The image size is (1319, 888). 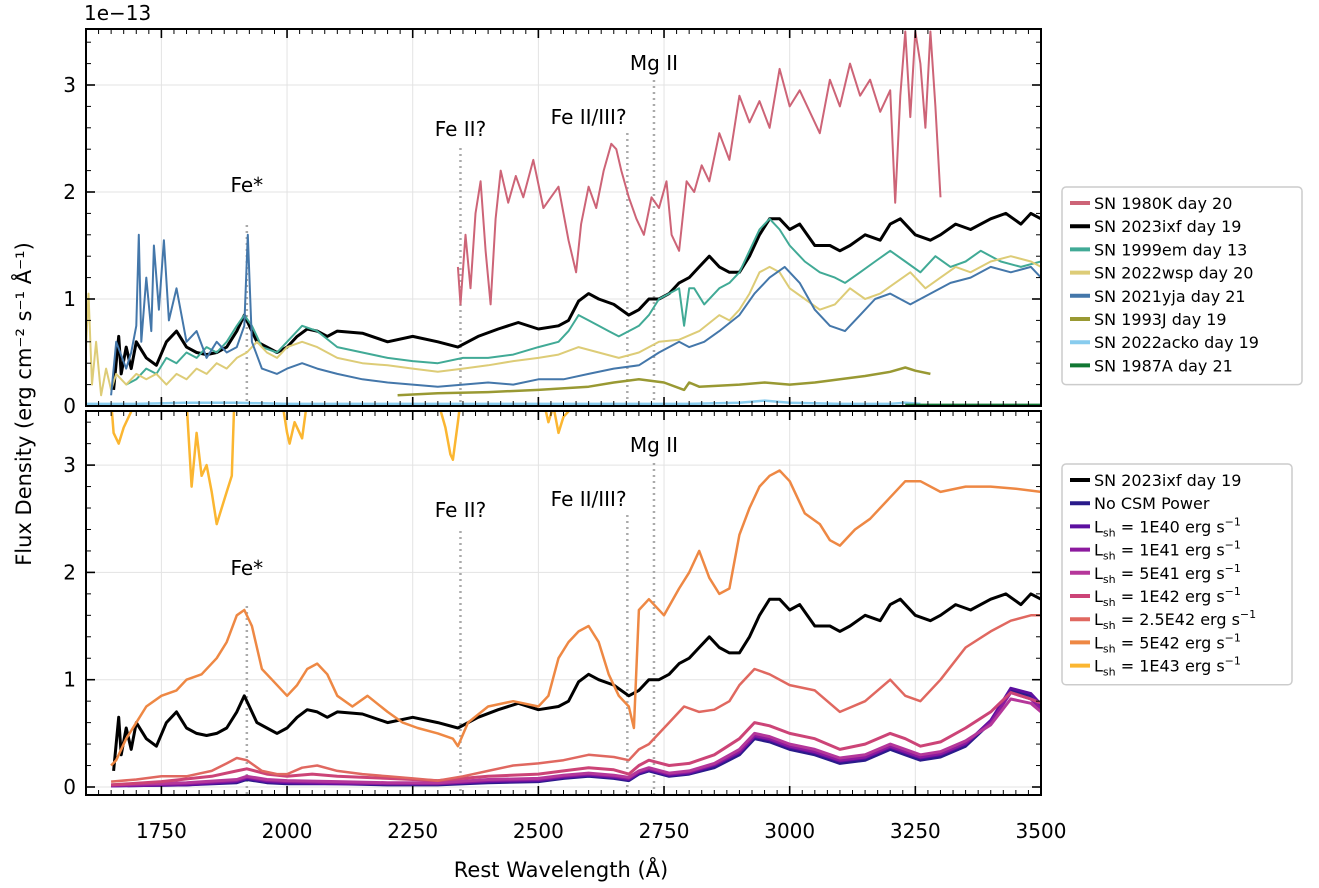 What do you see at coordinates (1173, 273) in the screenshot?
I see `legend-entry: SN 2022wsp day 20` at bounding box center [1173, 273].